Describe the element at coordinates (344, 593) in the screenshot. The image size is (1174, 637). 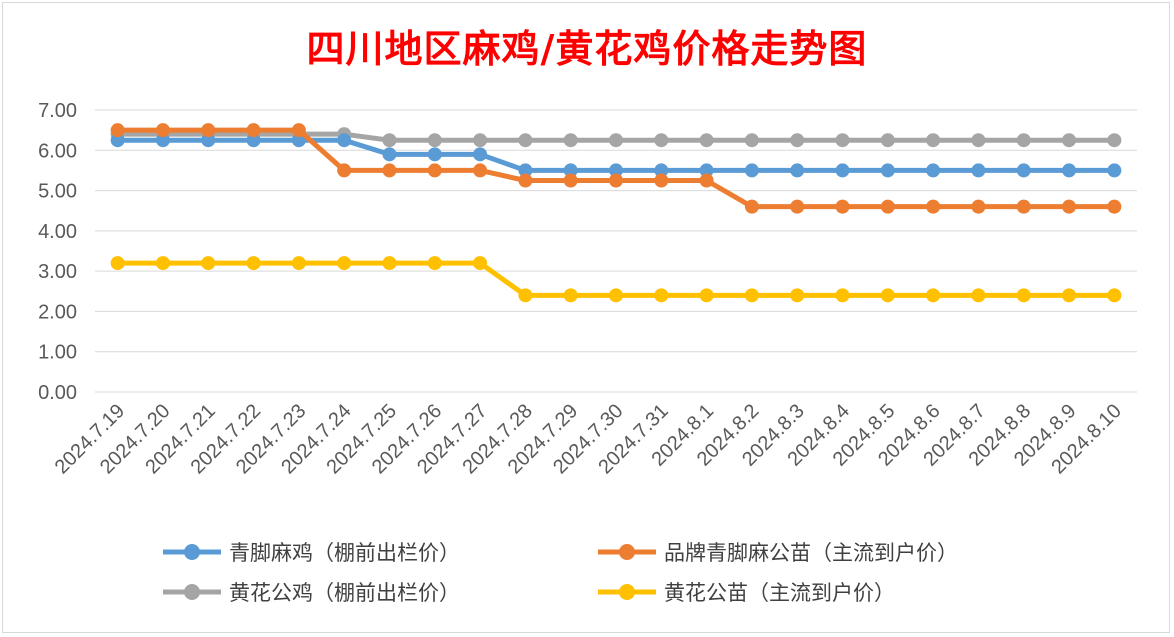
I see `legend-label: 黄花公鸡（棚前出栏价）` at that location.